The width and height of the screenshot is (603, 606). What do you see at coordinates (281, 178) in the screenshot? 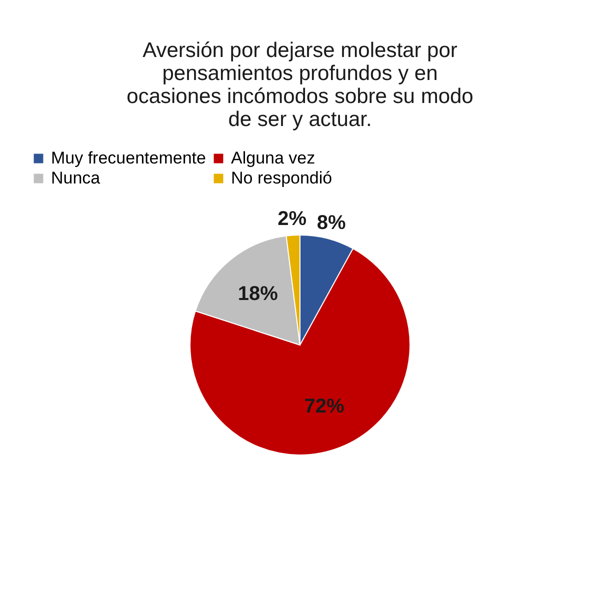
I see `legend-label: No respondió` at bounding box center [281, 178].